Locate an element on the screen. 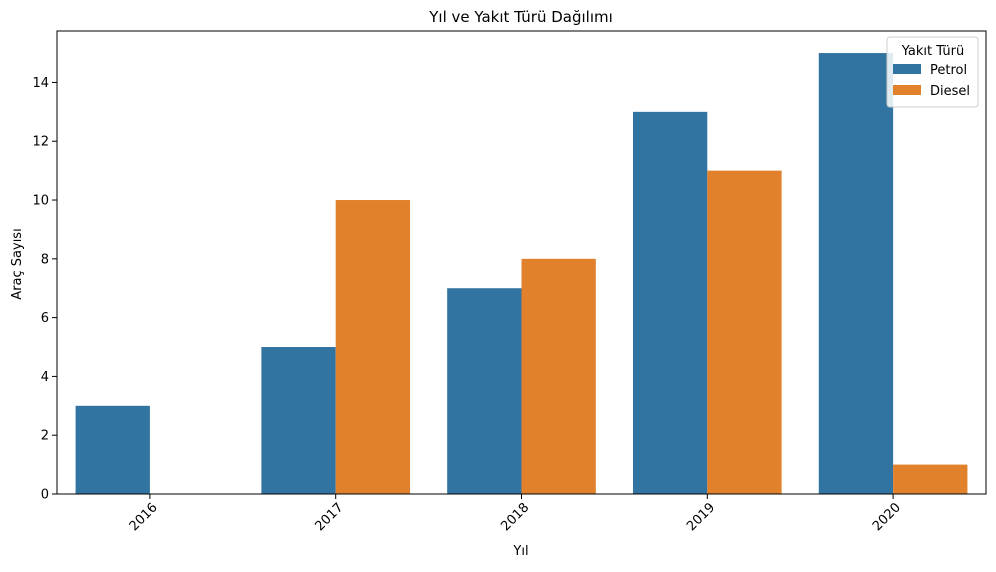 This screenshot has width=996, height=572. x-tick-label: 2020 is located at coordinates (887, 517).